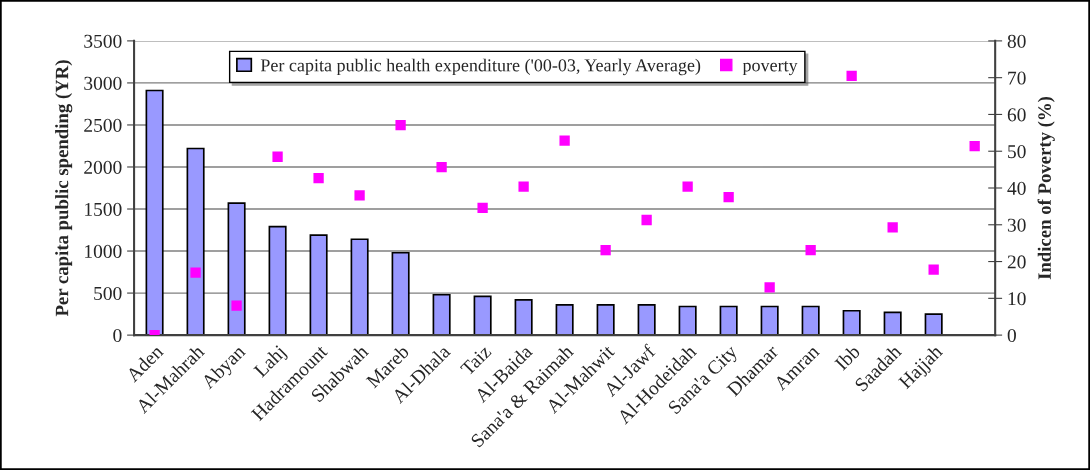  Describe the element at coordinates (117, 335) in the screenshot. I see `y-tick-label: 0` at that location.